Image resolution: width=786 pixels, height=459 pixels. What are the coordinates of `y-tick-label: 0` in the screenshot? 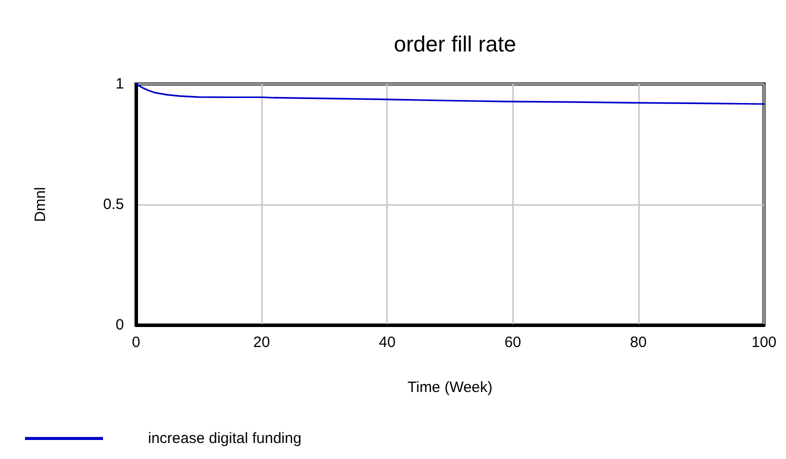 It's located at (120, 325).